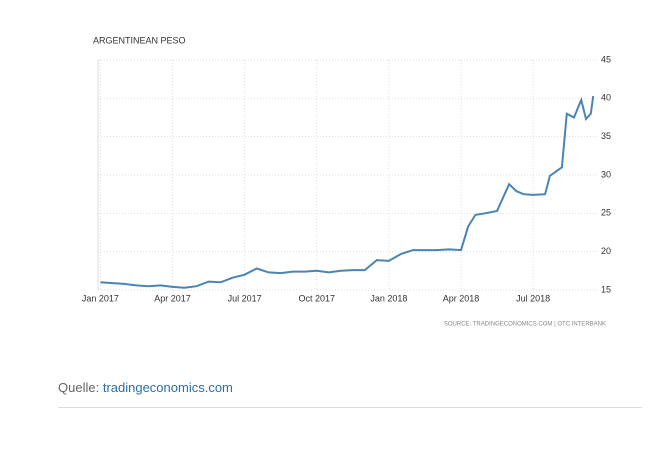 Image resolution: width=649 pixels, height=461 pixels. What do you see at coordinates (606, 213) in the screenshot?
I see `y-tick-label: 25` at bounding box center [606, 213].